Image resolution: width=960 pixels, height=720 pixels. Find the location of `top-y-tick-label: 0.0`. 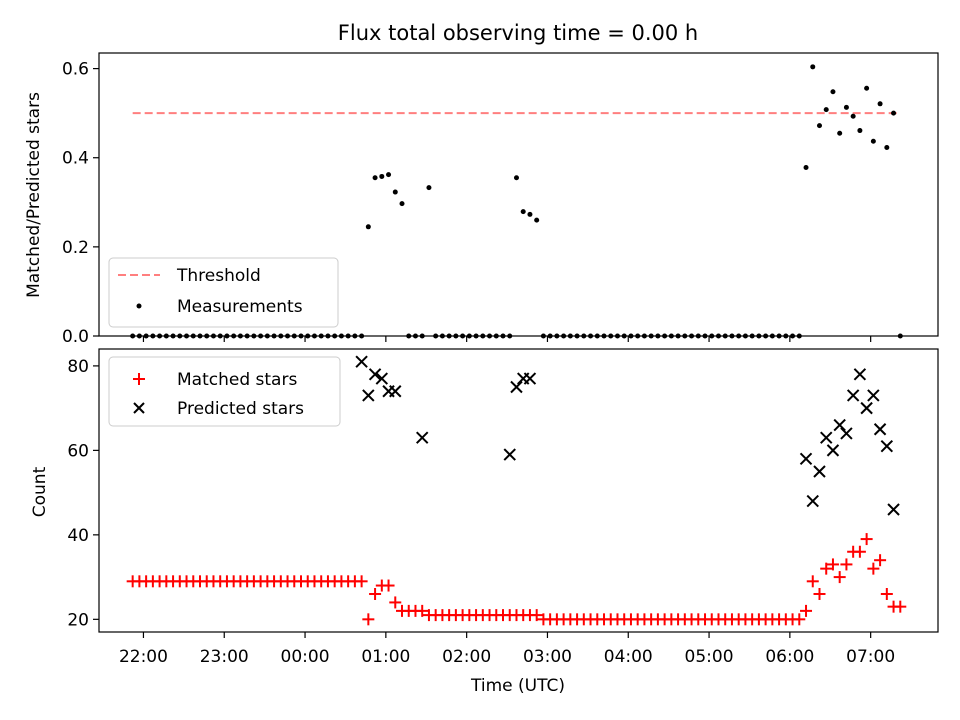

top-y-tick-label: 0.0 is located at coordinates (75, 337).